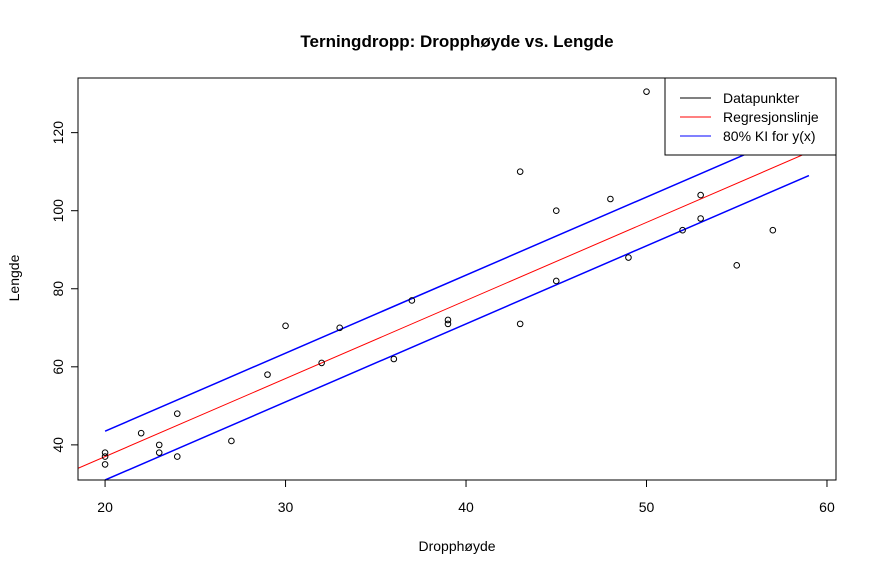 The height and width of the screenshot is (575, 877). I want to click on x-tick-label: 40, so click(466, 507).